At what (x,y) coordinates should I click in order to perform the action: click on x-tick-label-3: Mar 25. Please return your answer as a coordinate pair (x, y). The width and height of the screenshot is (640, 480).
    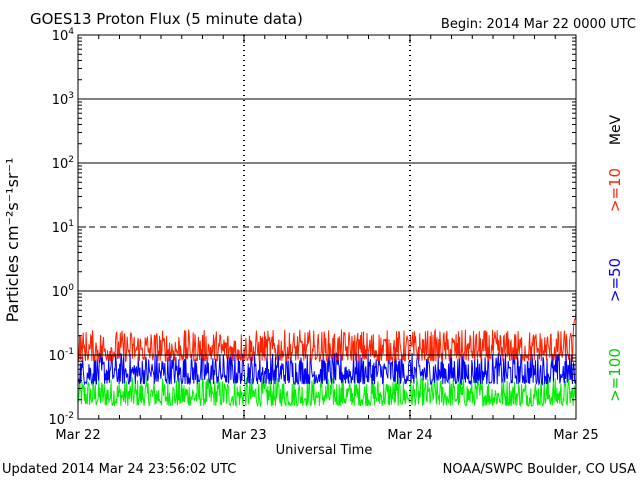
    Looking at the image, I should click on (575, 435).